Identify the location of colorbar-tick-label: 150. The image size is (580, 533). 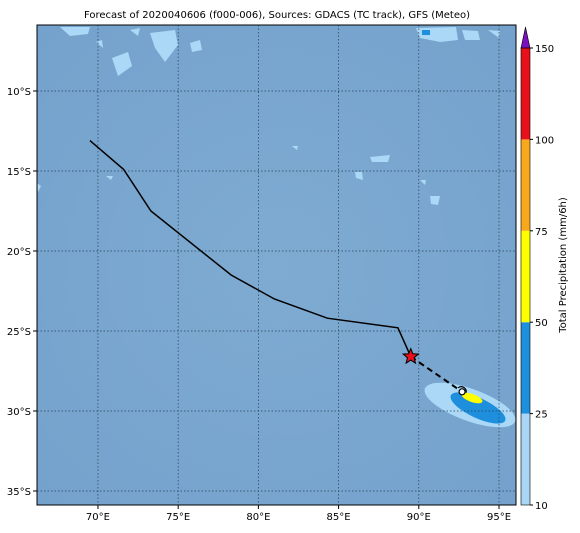
(544, 49).